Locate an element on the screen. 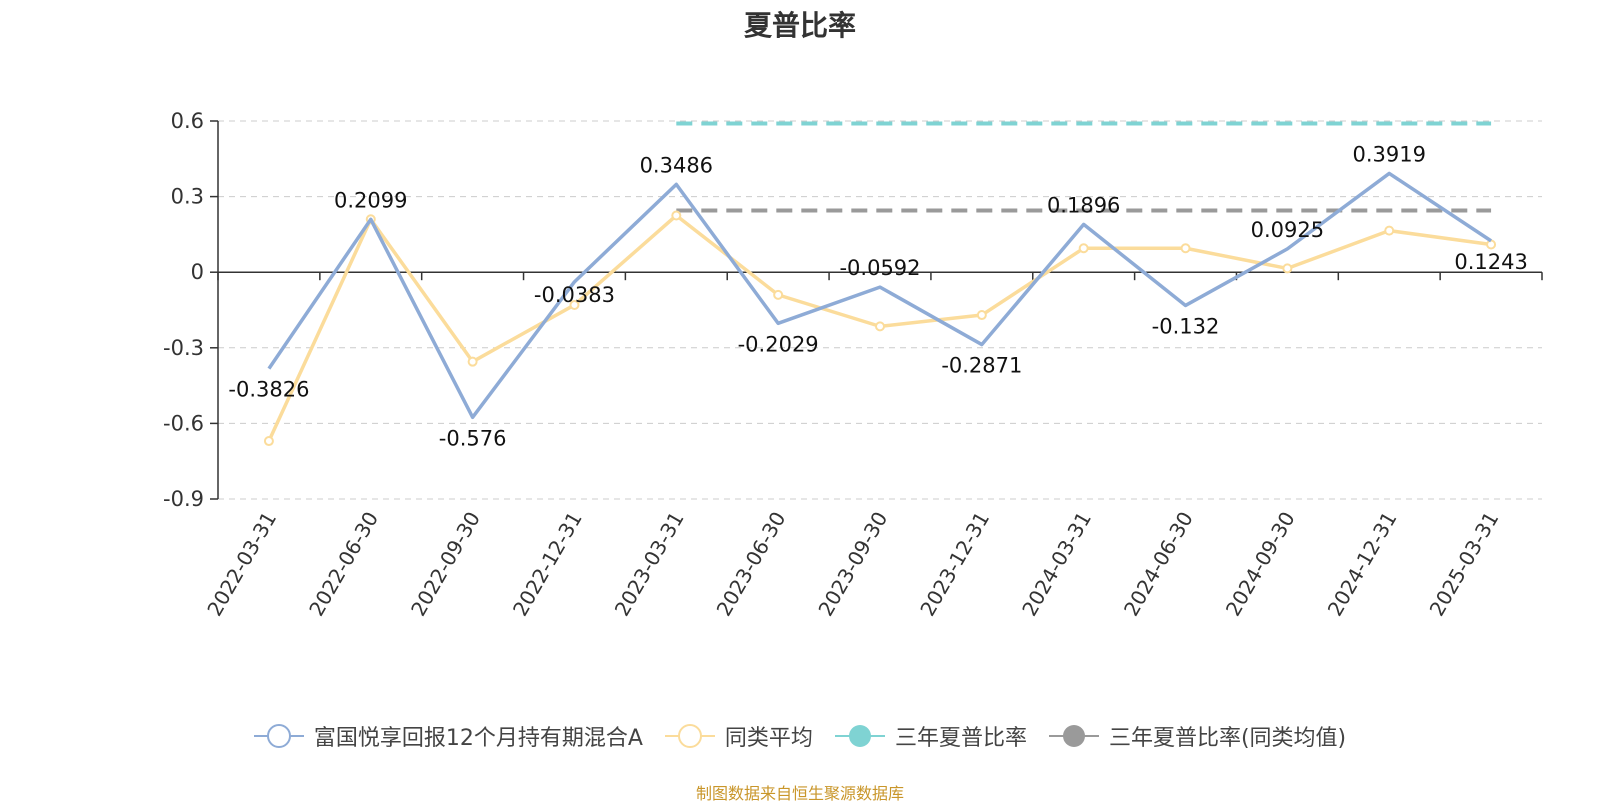 The image size is (1600, 804). data-label: 0.2099 is located at coordinates (370, 200).